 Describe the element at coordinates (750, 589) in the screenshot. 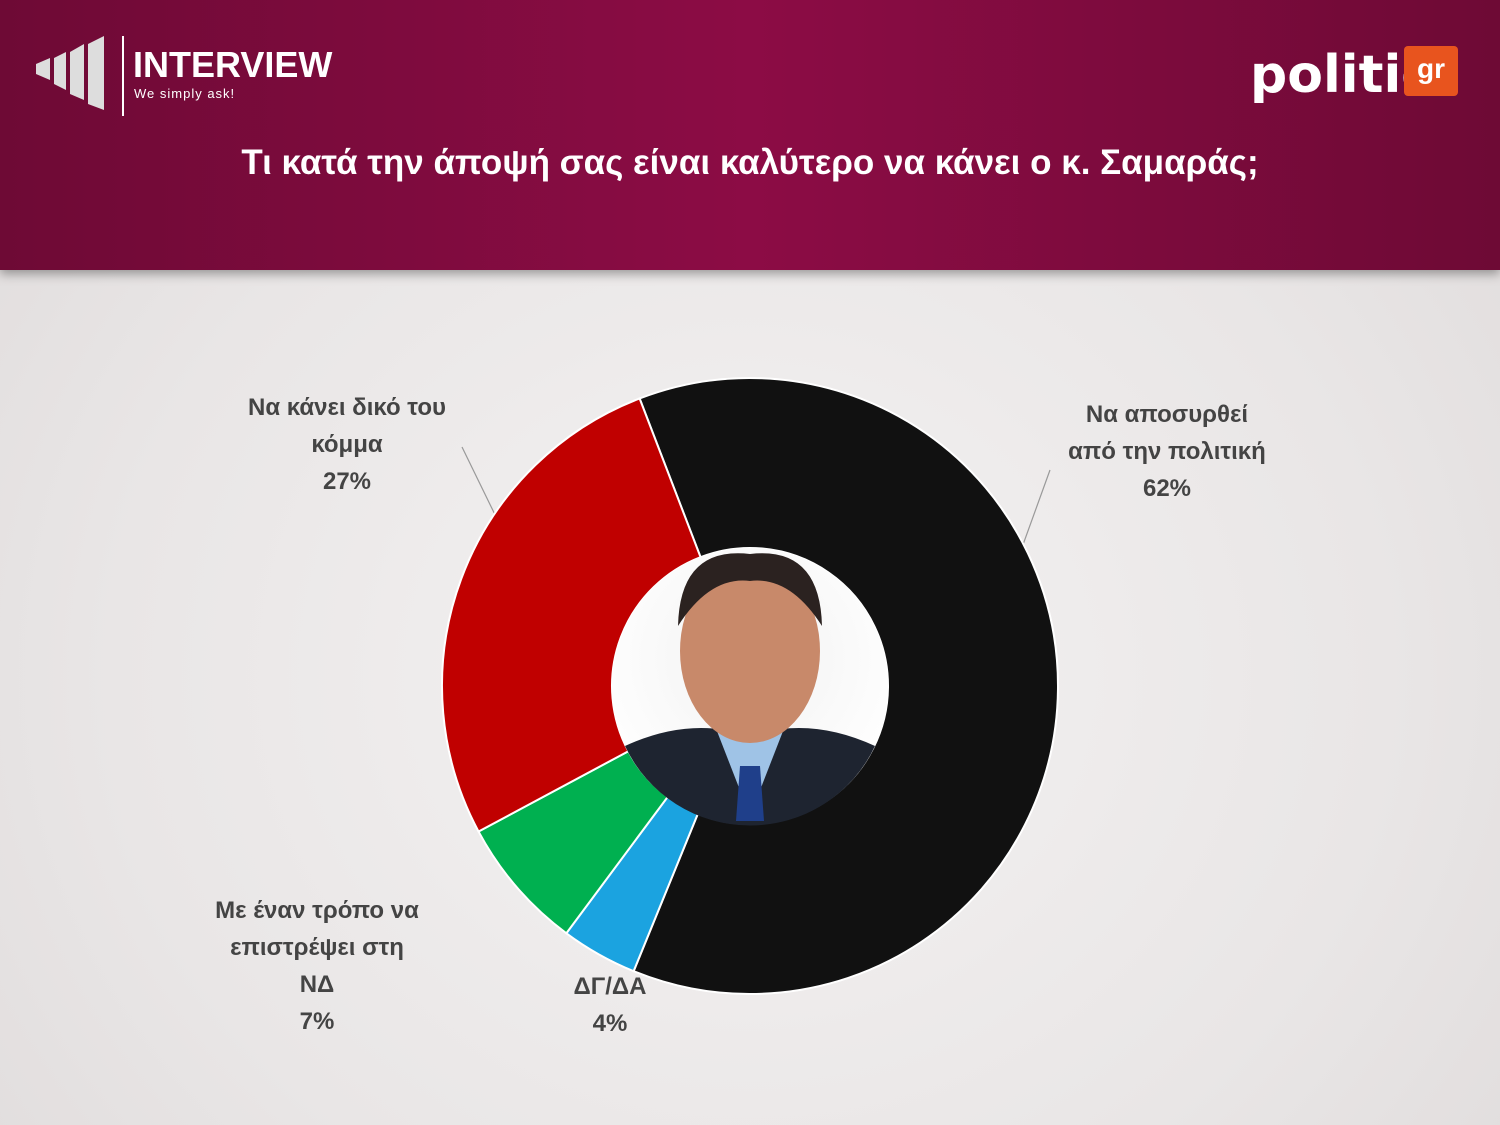

I see `photo-hair` at that location.